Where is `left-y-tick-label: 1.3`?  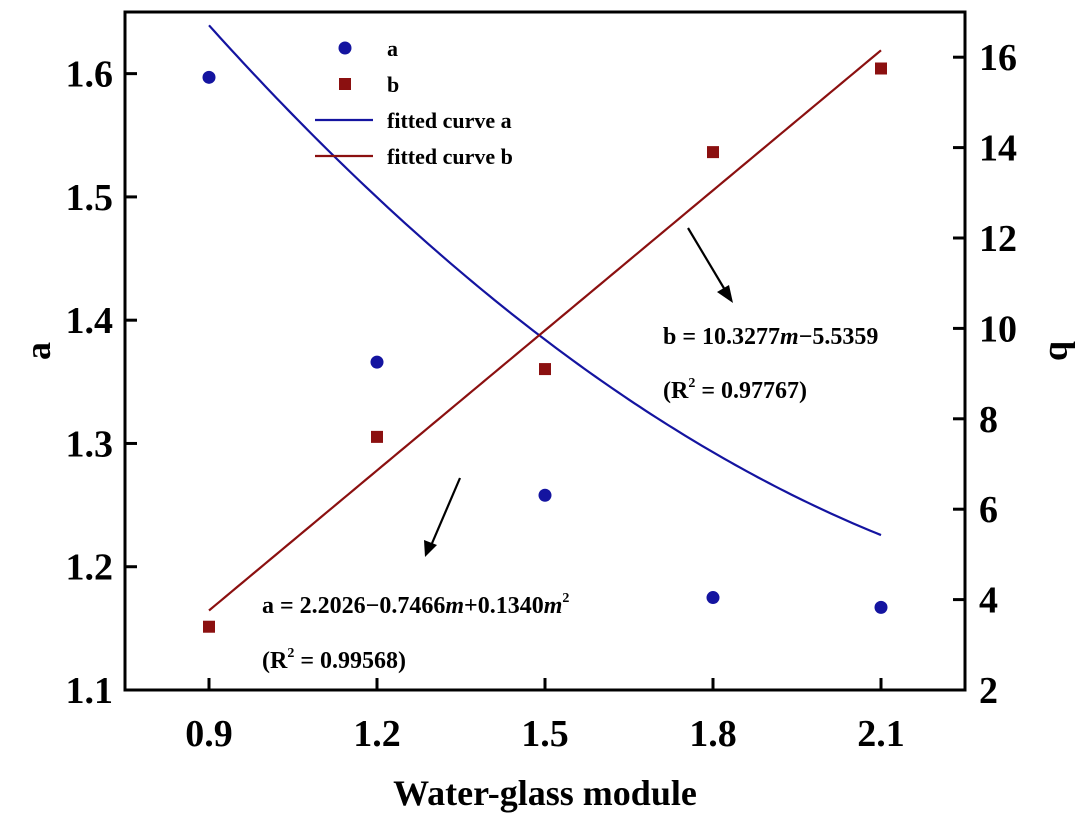 left-y-tick-label: 1.3 is located at coordinates (90, 444).